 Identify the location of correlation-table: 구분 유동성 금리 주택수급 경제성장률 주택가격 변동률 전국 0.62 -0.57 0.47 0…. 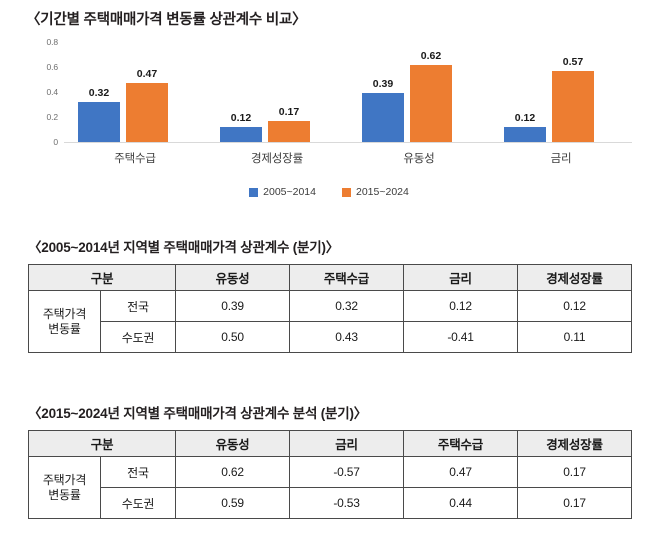
(330, 474).